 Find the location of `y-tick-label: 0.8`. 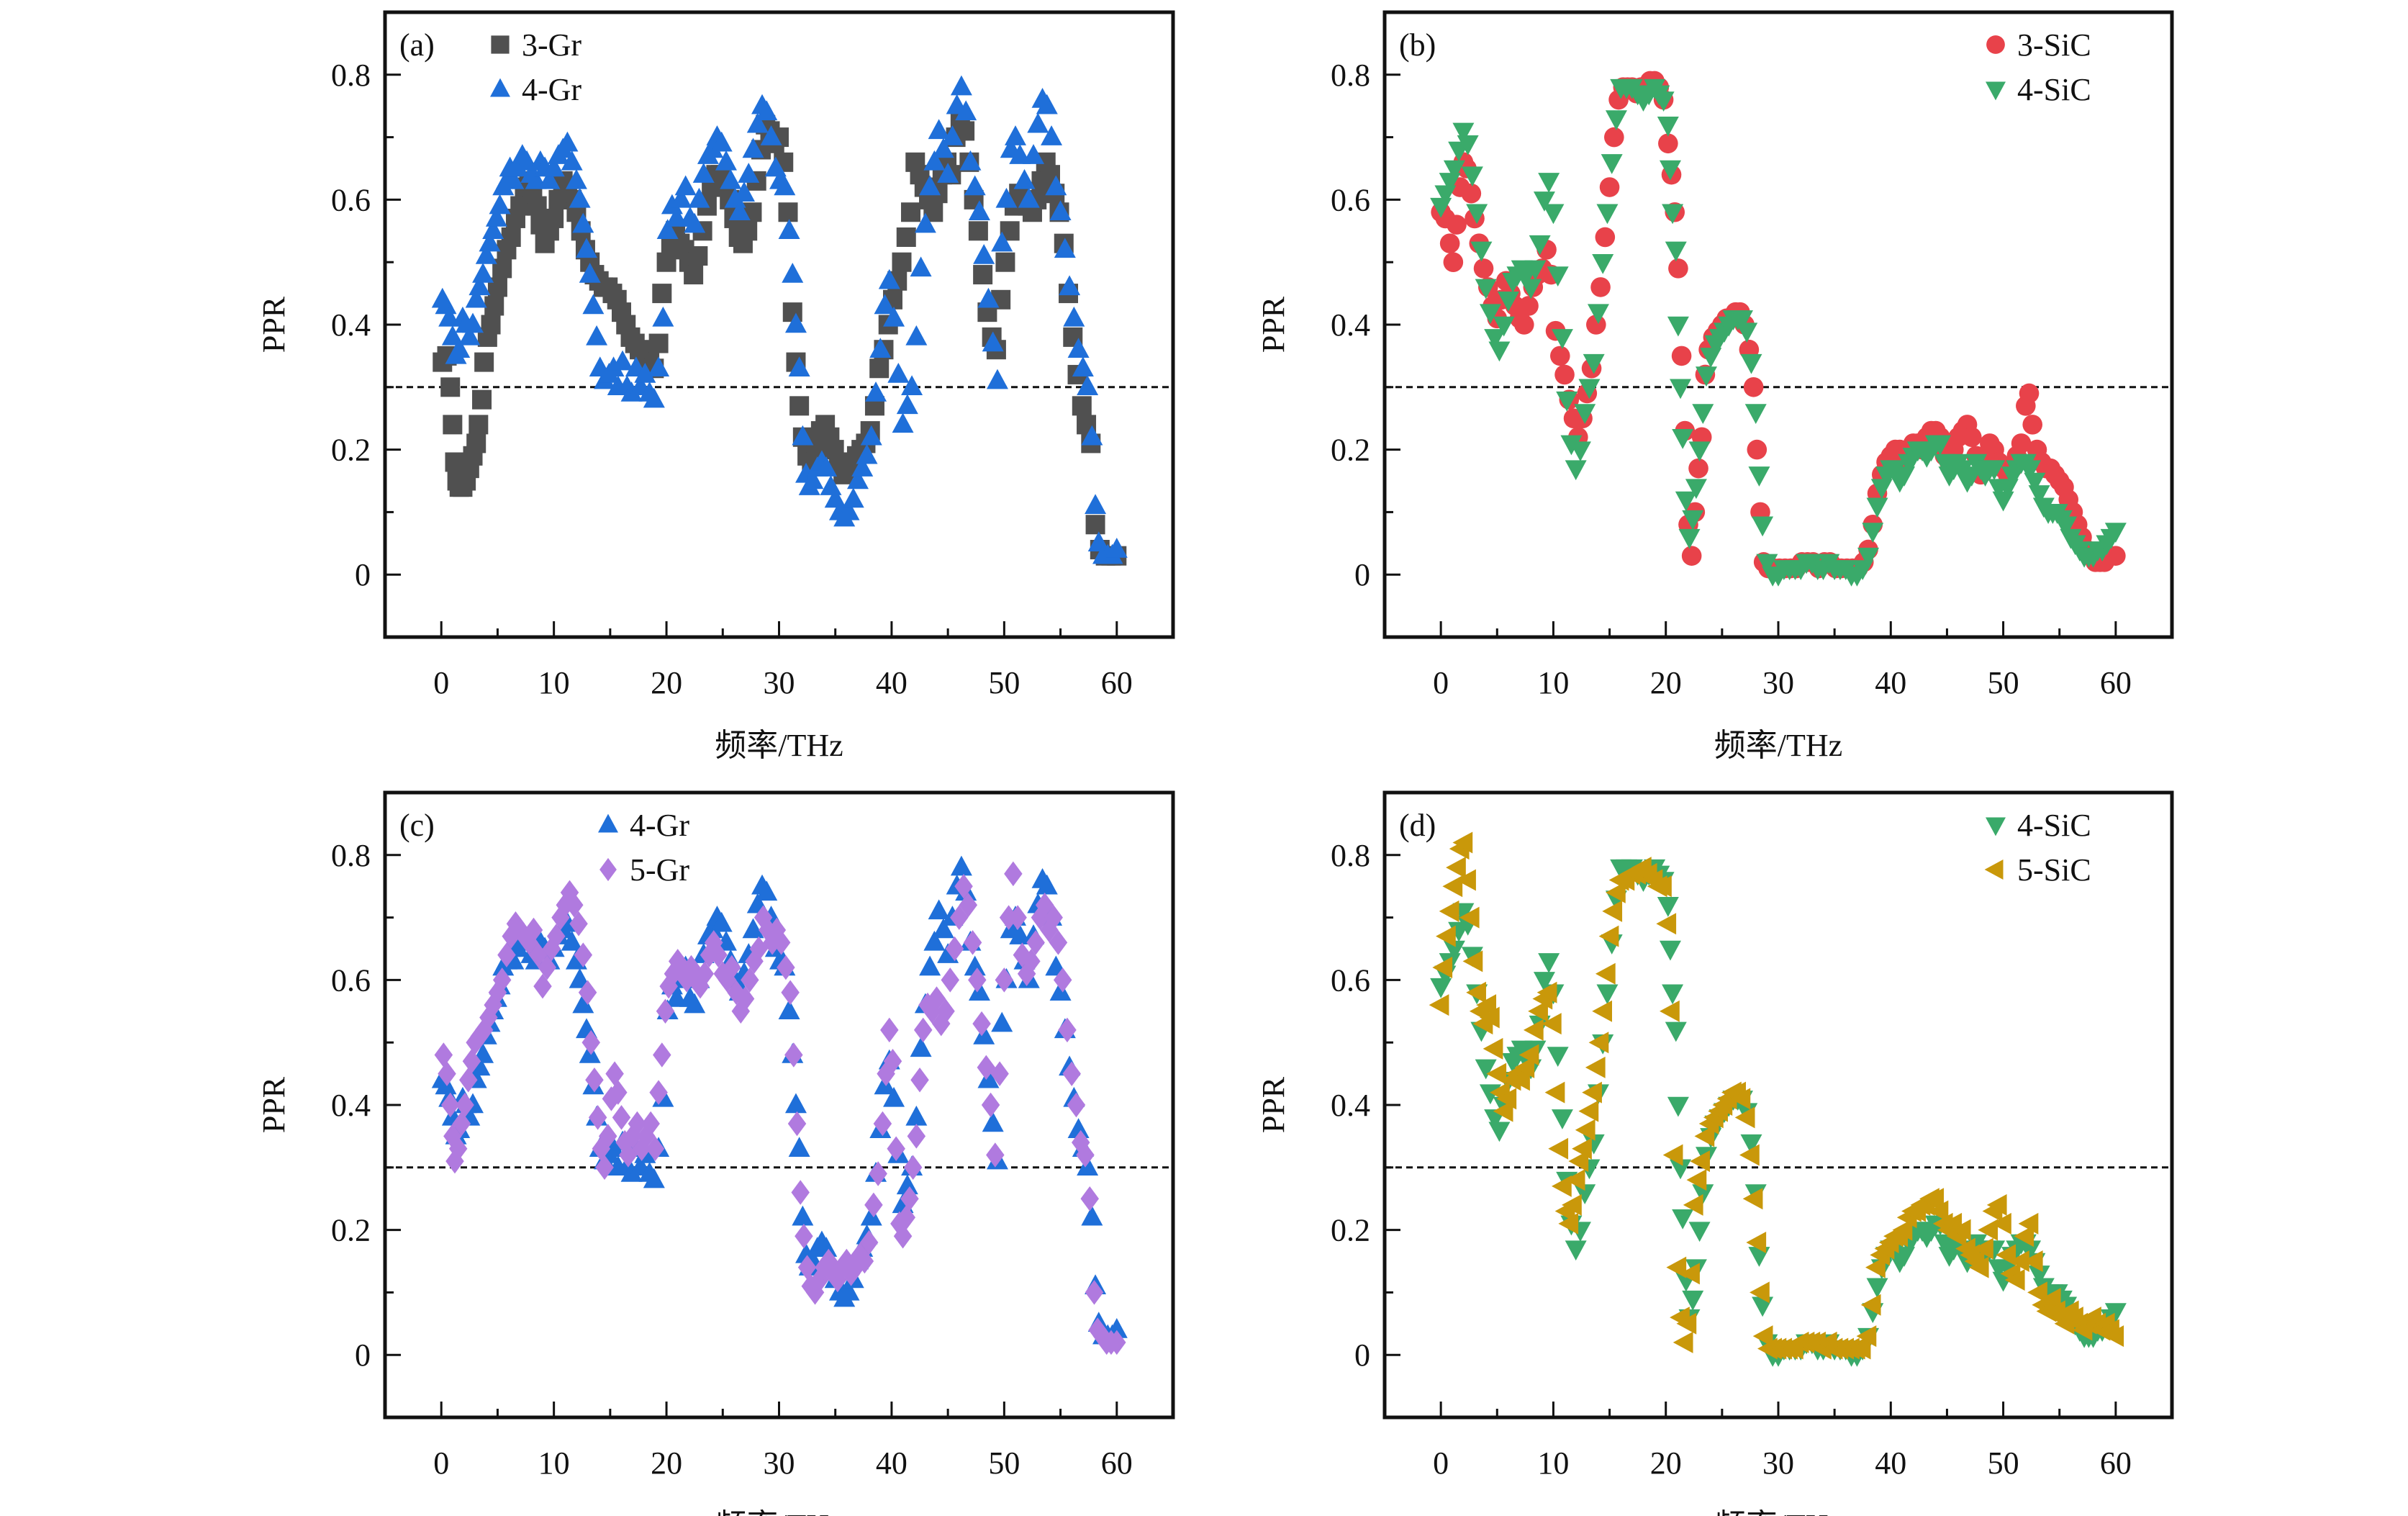

y-tick-label: 0.8 is located at coordinates (1350, 76).